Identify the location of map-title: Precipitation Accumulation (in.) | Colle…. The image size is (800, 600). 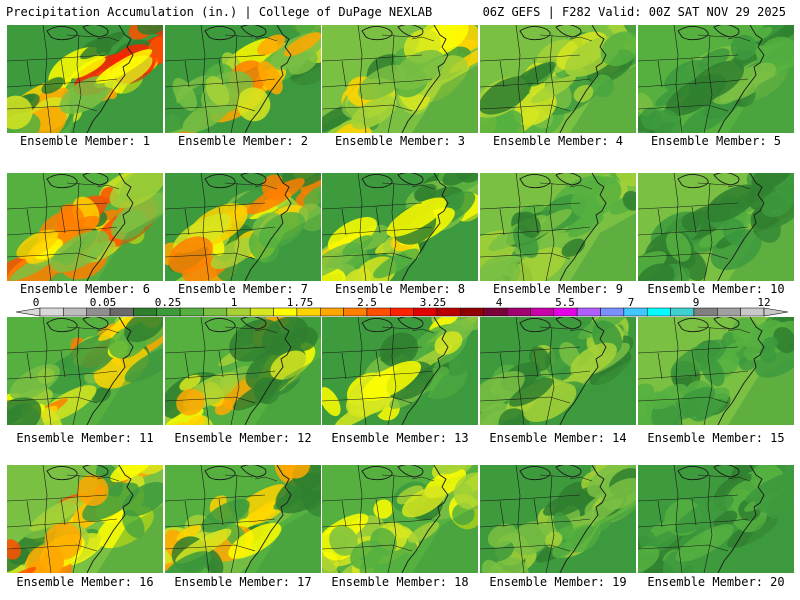
(219, 12).